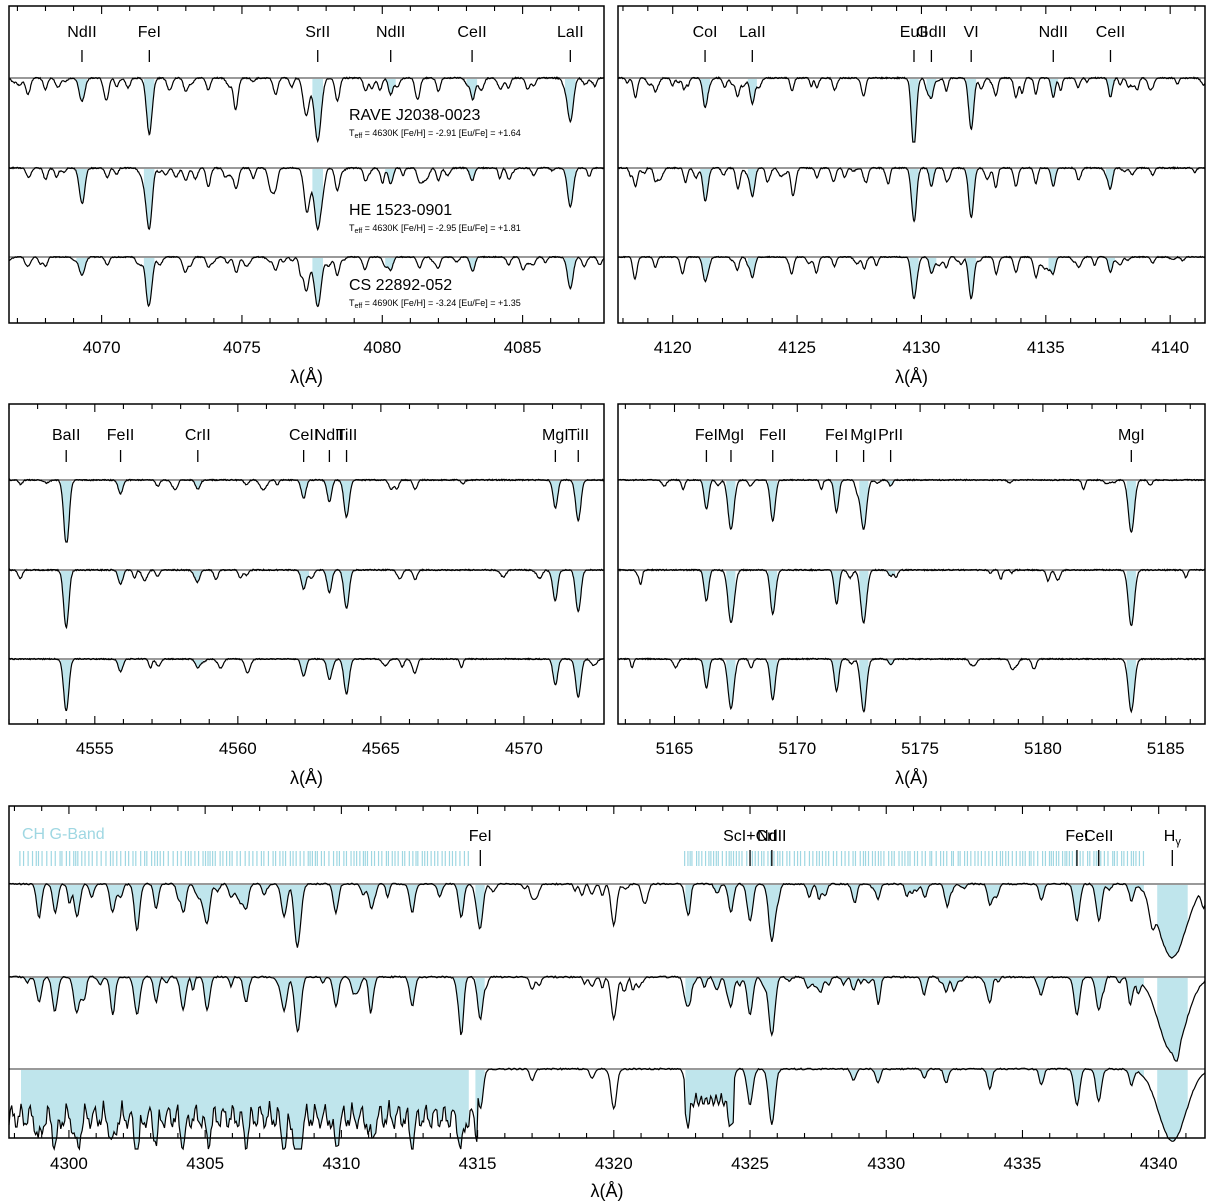 This screenshot has width=1207, height=1203. What do you see at coordinates (298, 196) in the screenshot?
I see `x-axis: 4070 4075 4080 4085 λ(Å)` at bounding box center [298, 196].